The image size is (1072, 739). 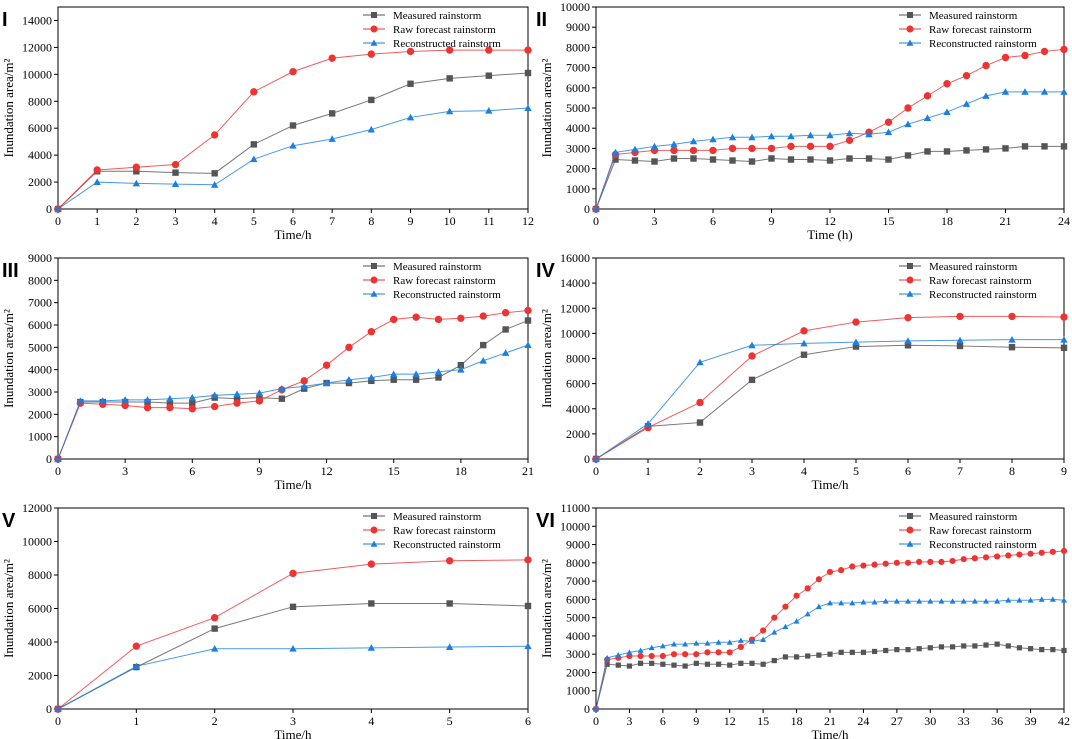 I want to click on y-tick-label: 1000, so click(x=40, y=437).